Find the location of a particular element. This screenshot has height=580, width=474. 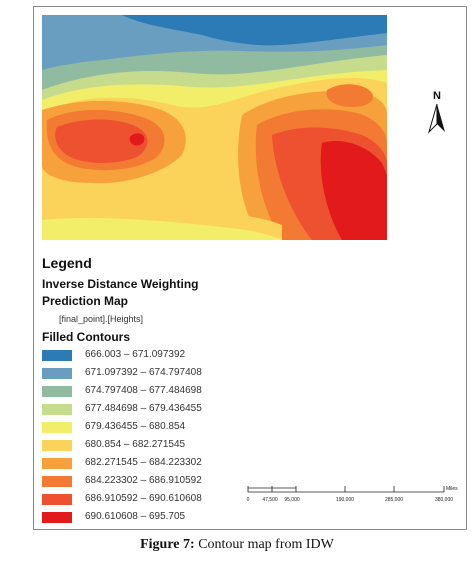

scale-tick-label: 47,500 is located at coordinates (270, 500).